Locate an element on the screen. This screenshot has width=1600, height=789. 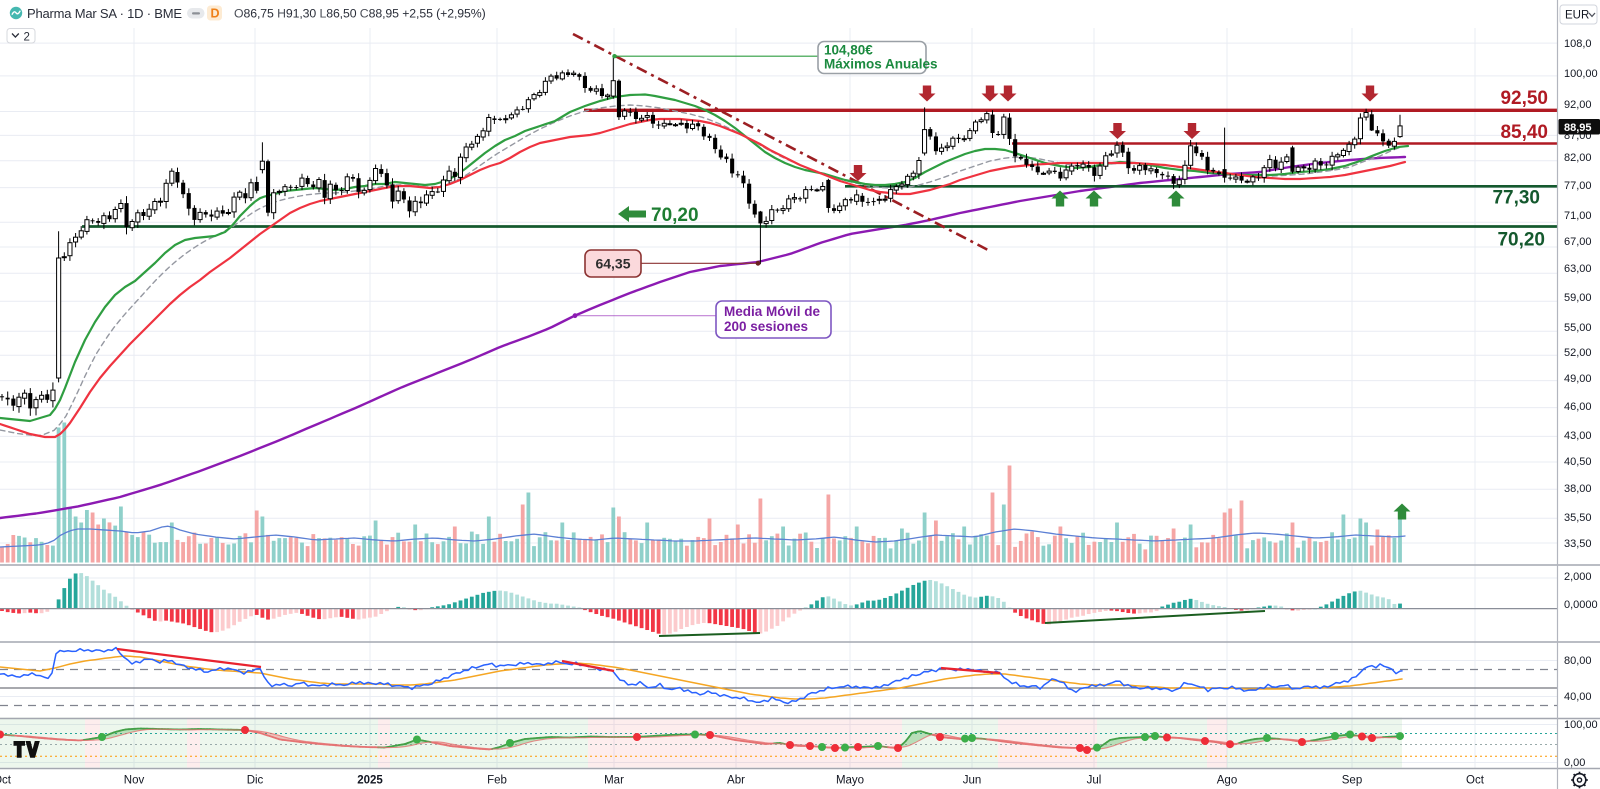
svg-text: Pharma Mar SA · 1D · BME is located at coordinates (104, 13).